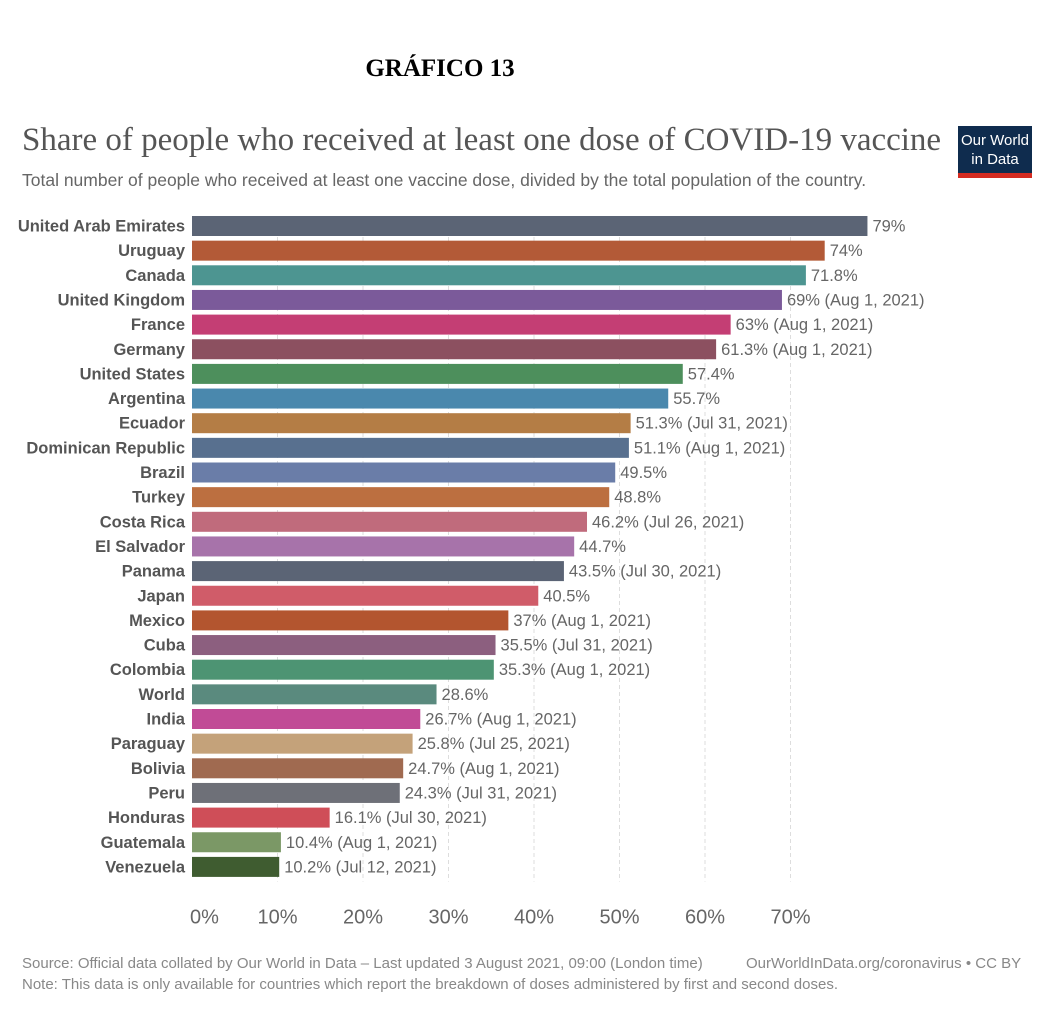 Image resolution: width=1042 pixels, height=1036 pixels. I want to click on category-label: Argentina, so click(147, 399).